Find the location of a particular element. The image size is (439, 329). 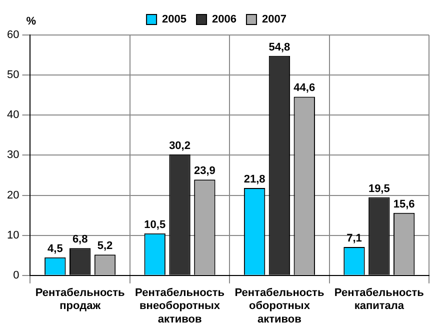

legend-label: 2007 is located at coordinates (274, 20).